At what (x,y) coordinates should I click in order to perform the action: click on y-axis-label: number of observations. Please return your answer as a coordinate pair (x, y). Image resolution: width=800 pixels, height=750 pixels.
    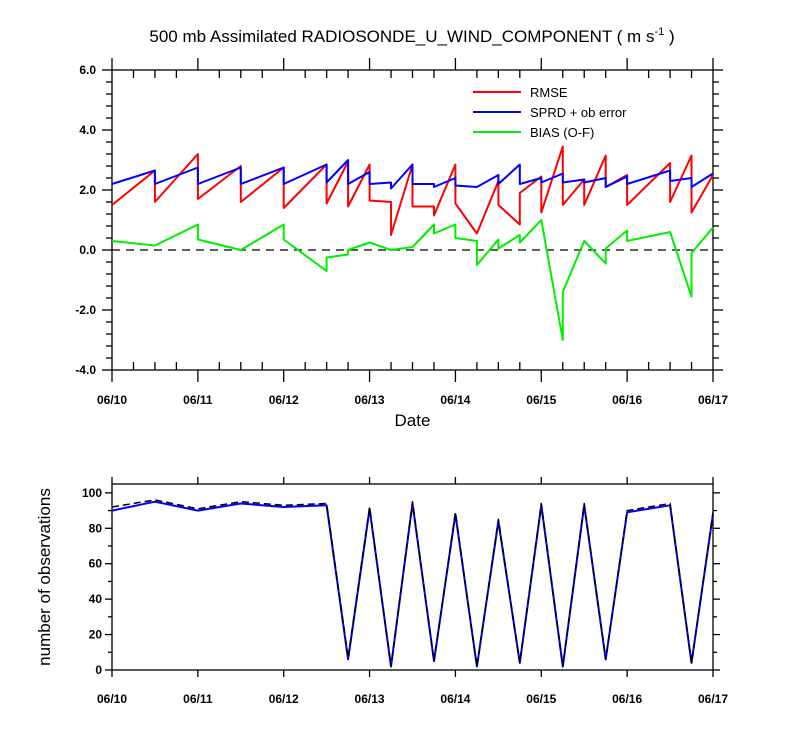
    Looking at the image, I should click on (44, 577).